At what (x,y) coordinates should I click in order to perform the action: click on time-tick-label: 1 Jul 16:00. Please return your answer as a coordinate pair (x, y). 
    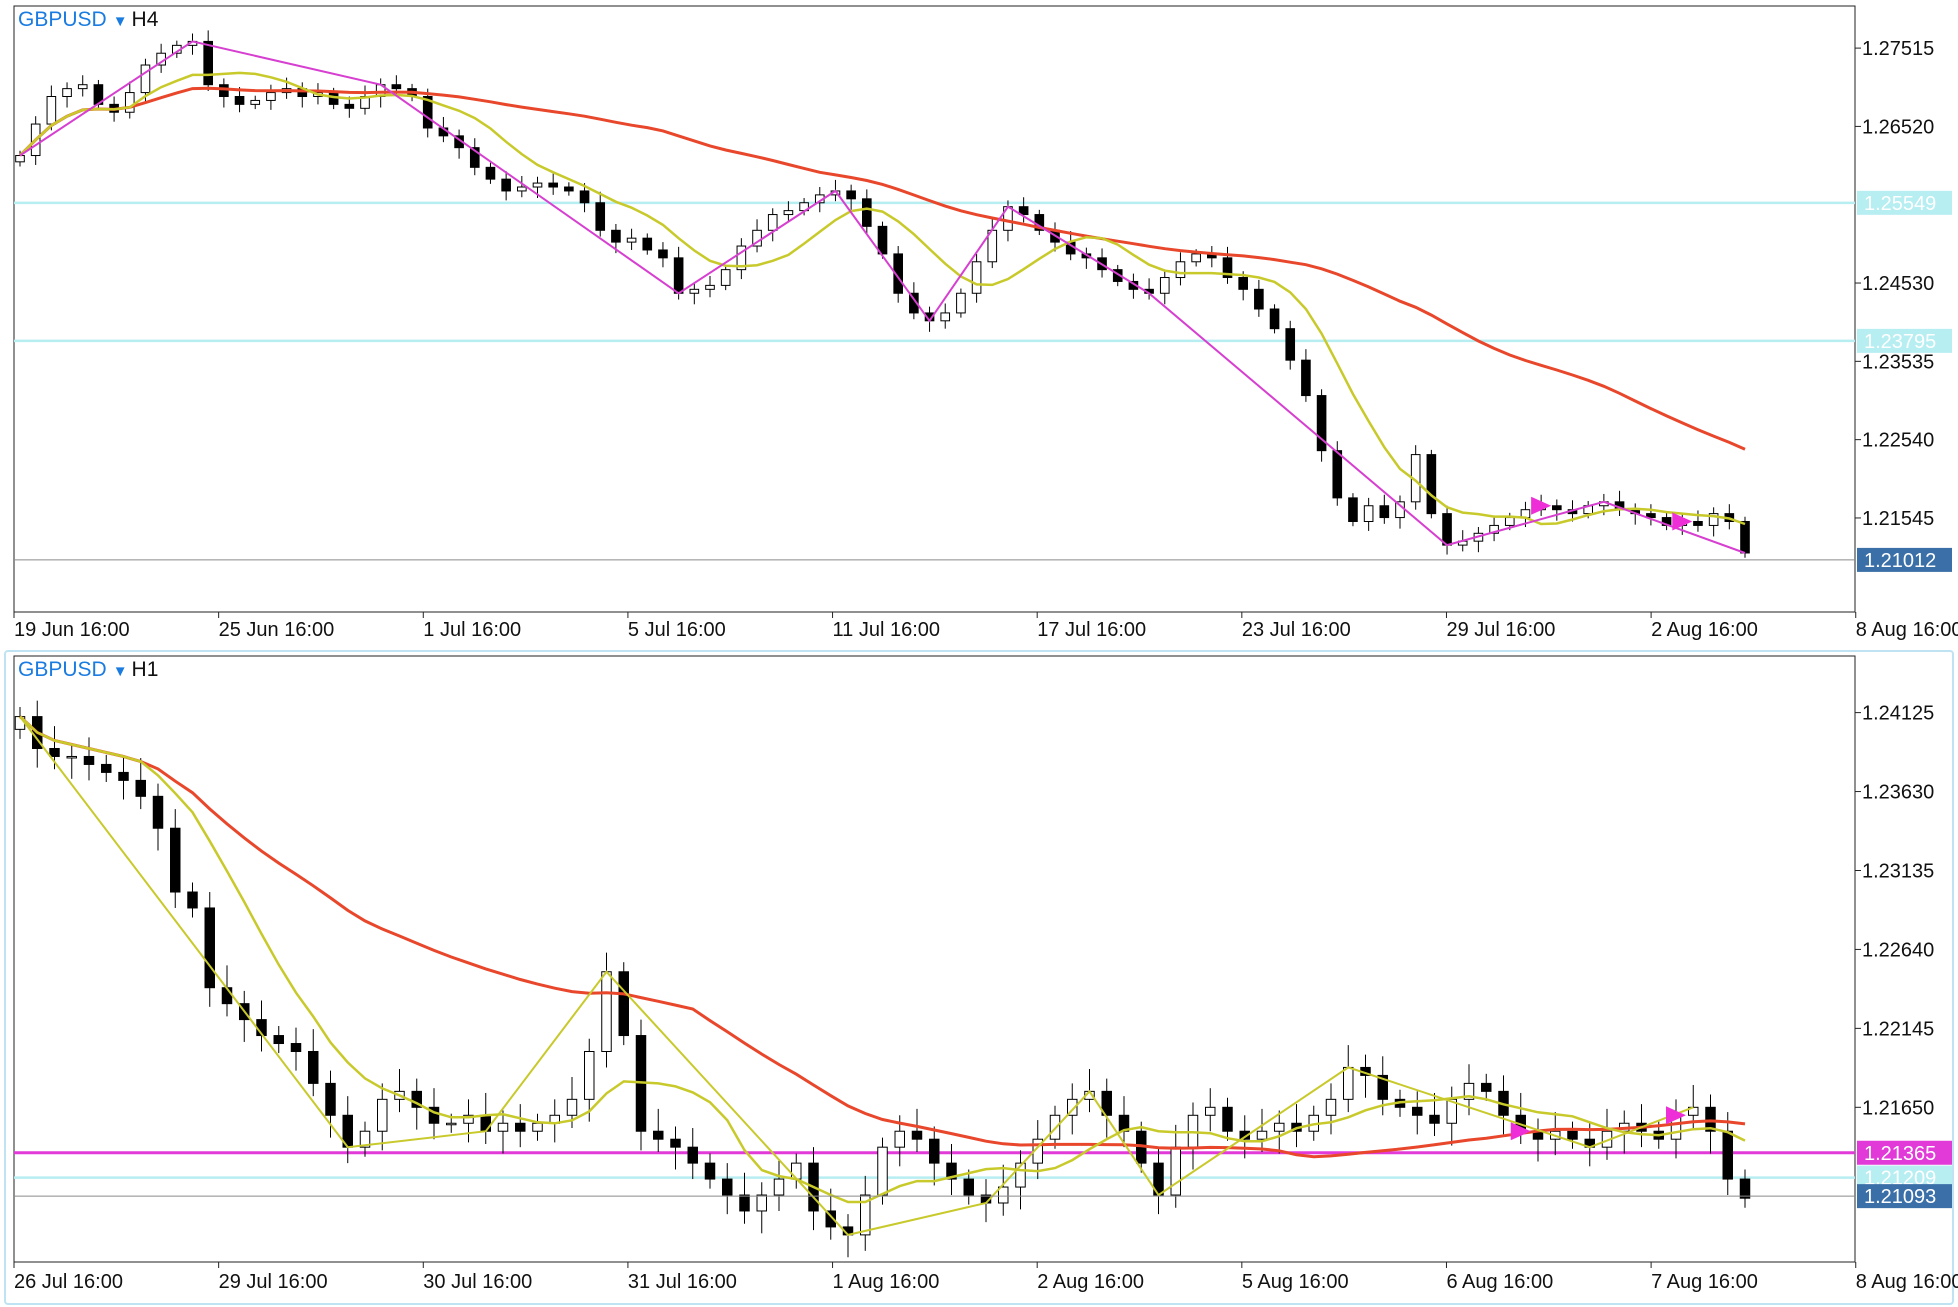
    Looking at the image, I should click on (472, 630).